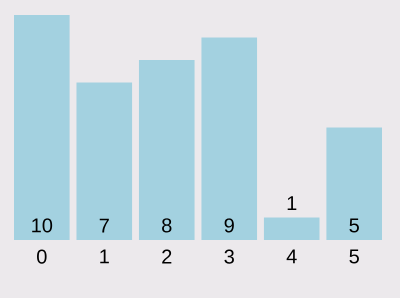  I want to click on x-tick-label: 1, so click(104, 257).